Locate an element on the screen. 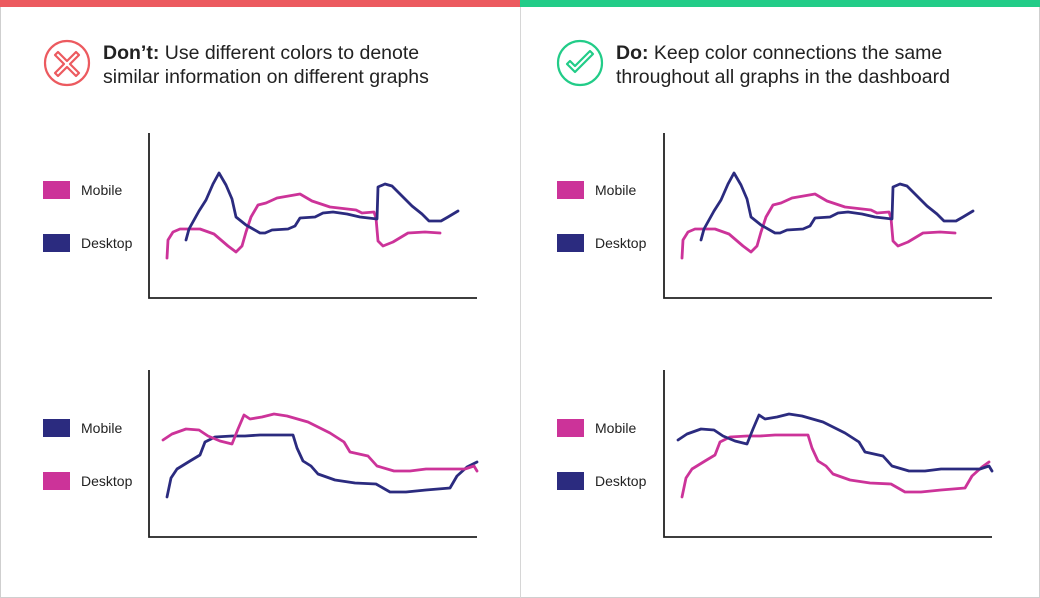  do-top-desktop-line is located at coordinates (837, 206).